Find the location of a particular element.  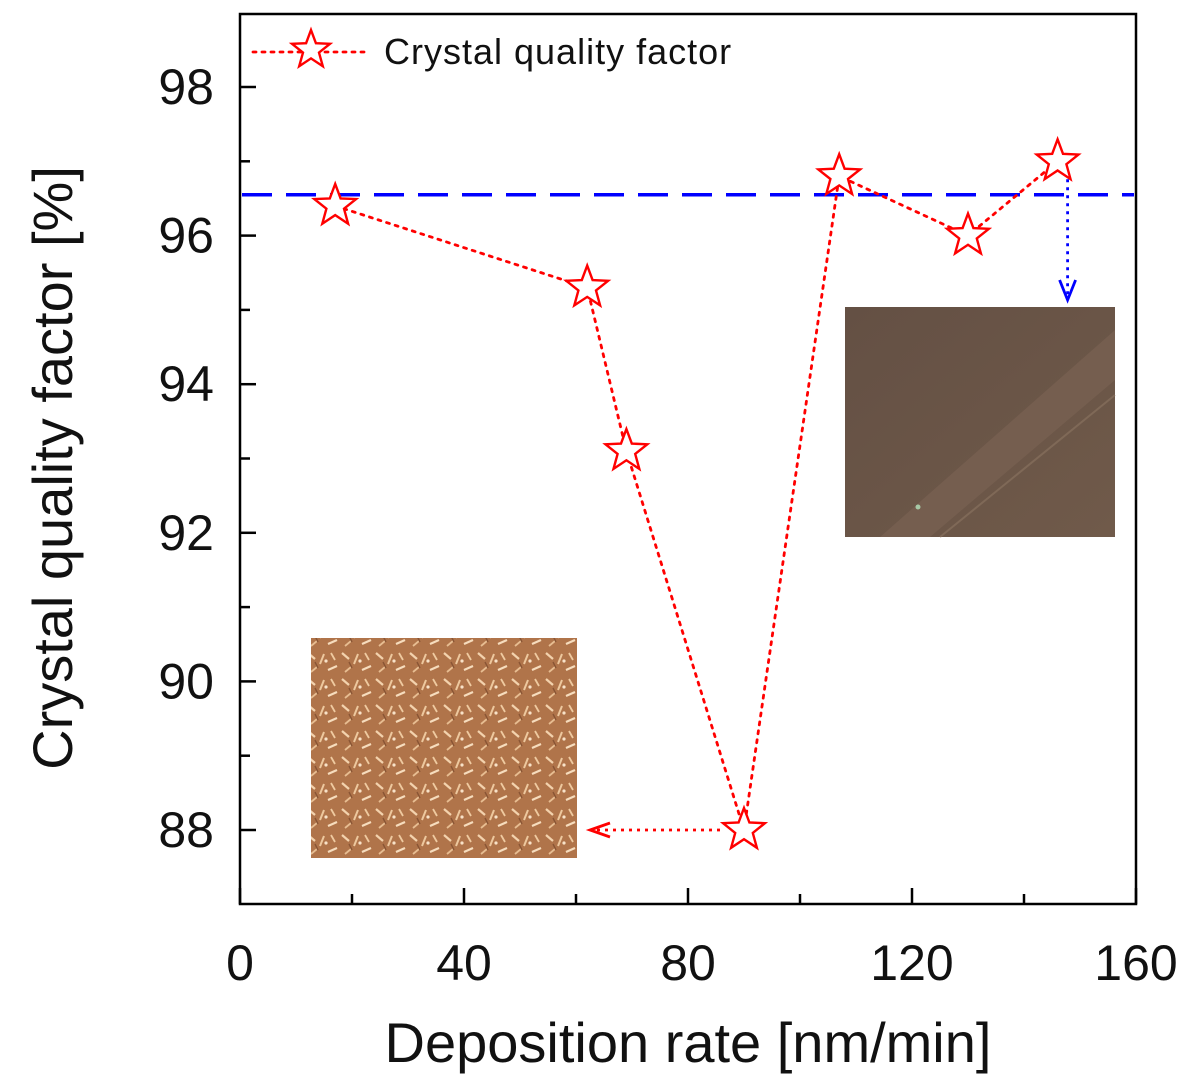

legend-star-icon is located at coordinates (311, 47).